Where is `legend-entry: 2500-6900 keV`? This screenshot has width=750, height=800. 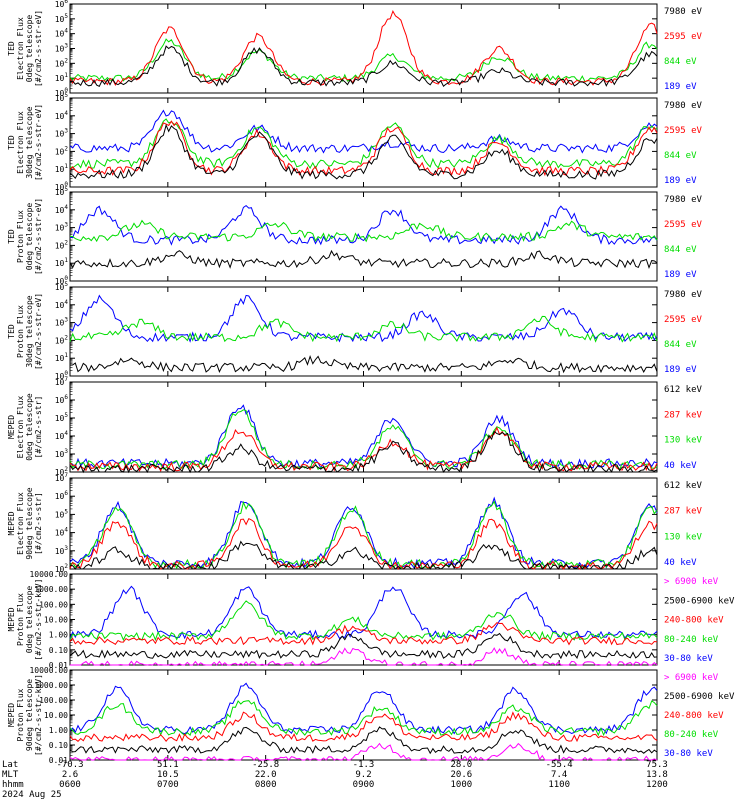 legend-entry: 2500-6900 keV is located at coordinates (699, 697).